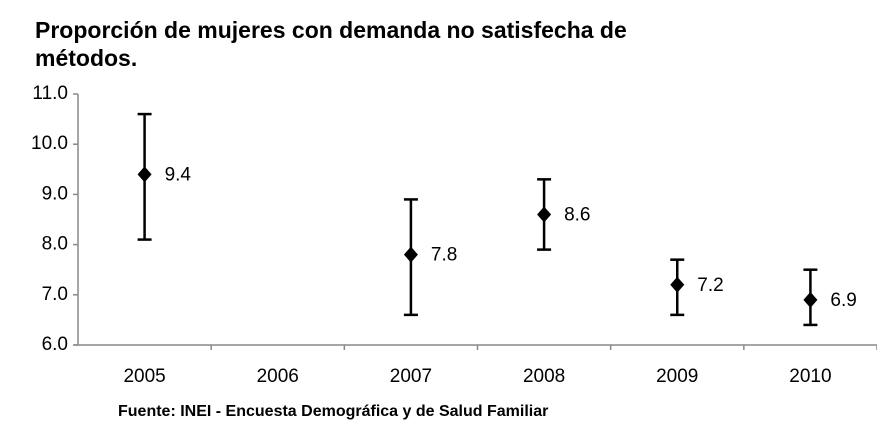  I want to click on value-label: 8.6, so click(577, 214).